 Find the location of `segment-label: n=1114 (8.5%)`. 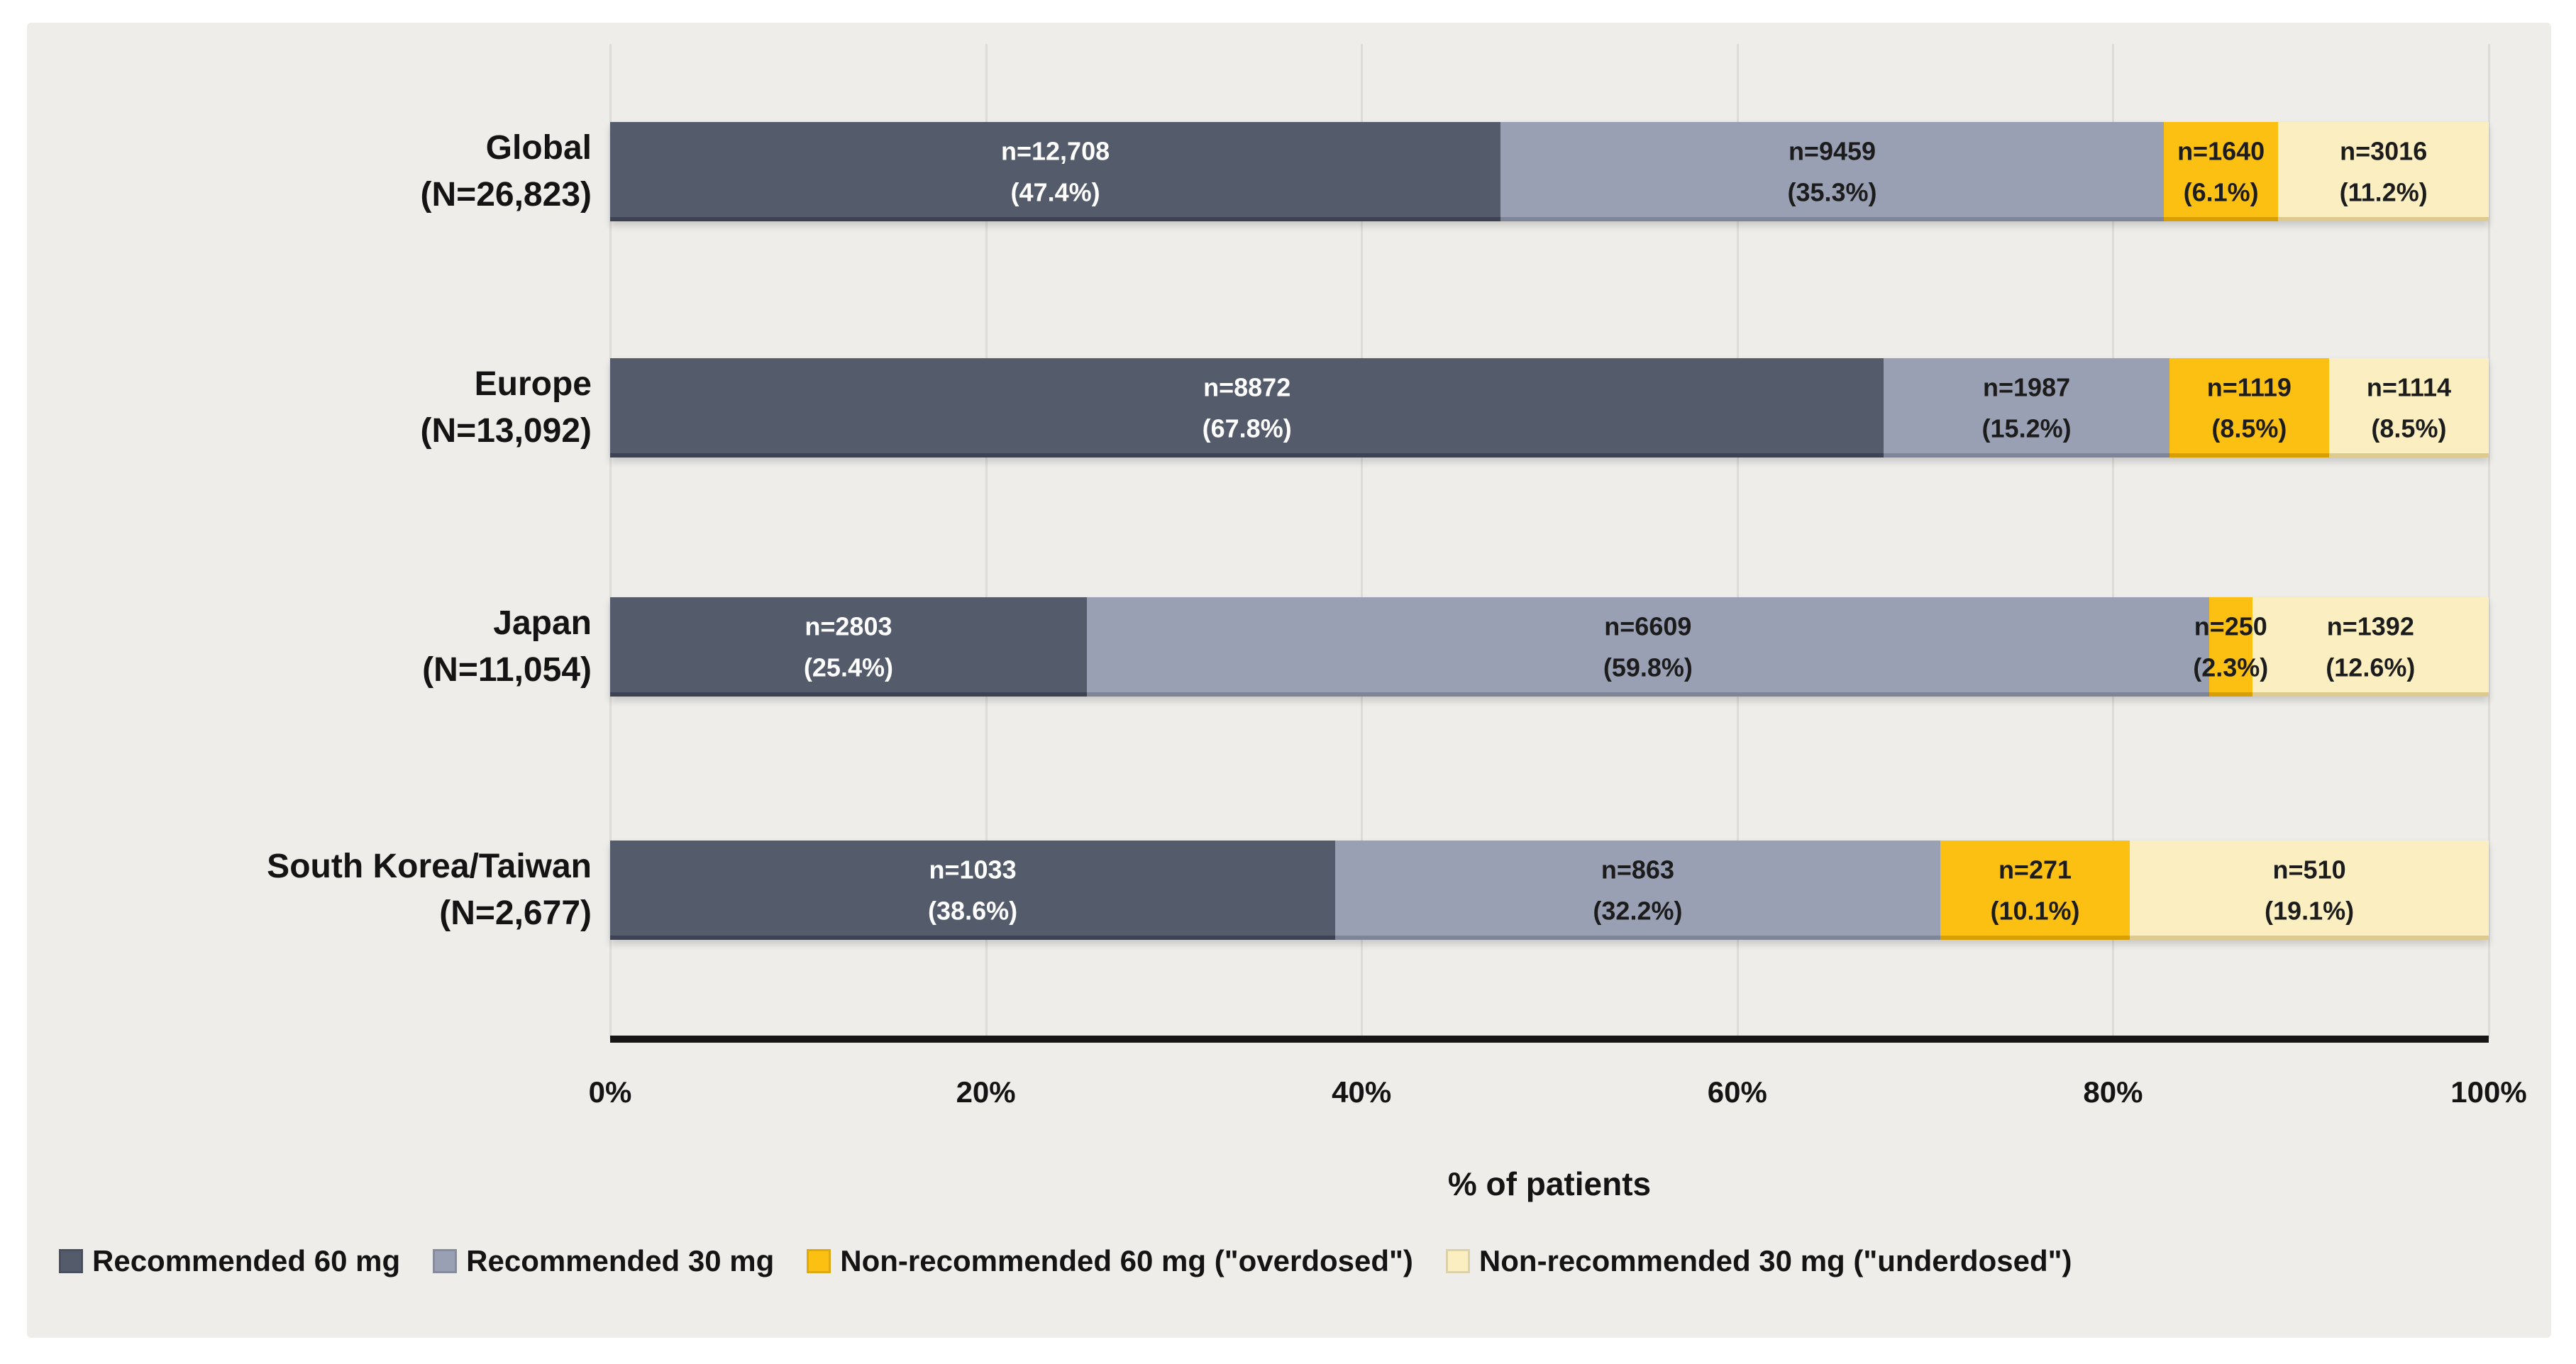

segment-label: n=1114 (8.5%) is located at coordinates (2409, 407).